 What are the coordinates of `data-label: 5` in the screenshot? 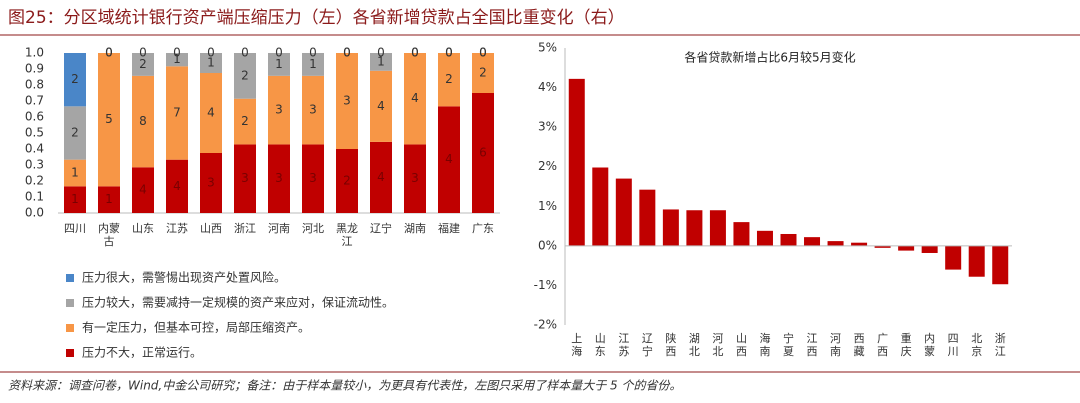 It's located at (109, 119).